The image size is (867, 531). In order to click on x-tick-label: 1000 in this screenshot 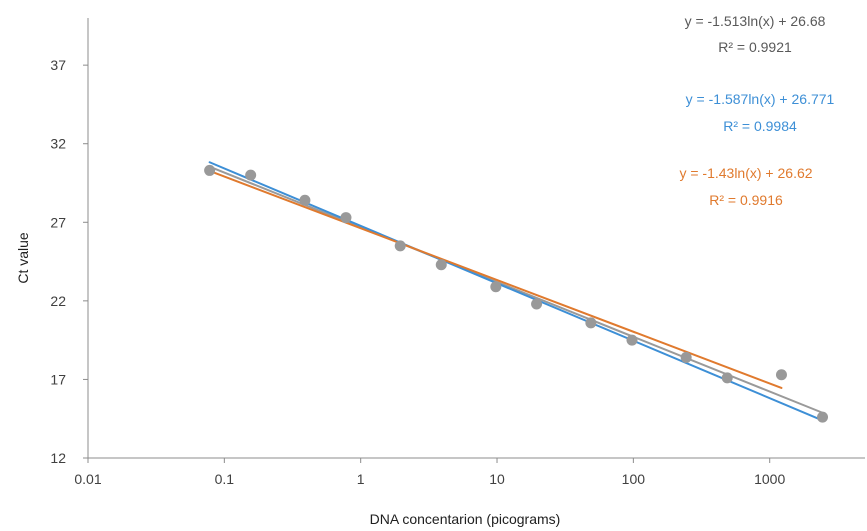, I will do `click(769, 479)`.